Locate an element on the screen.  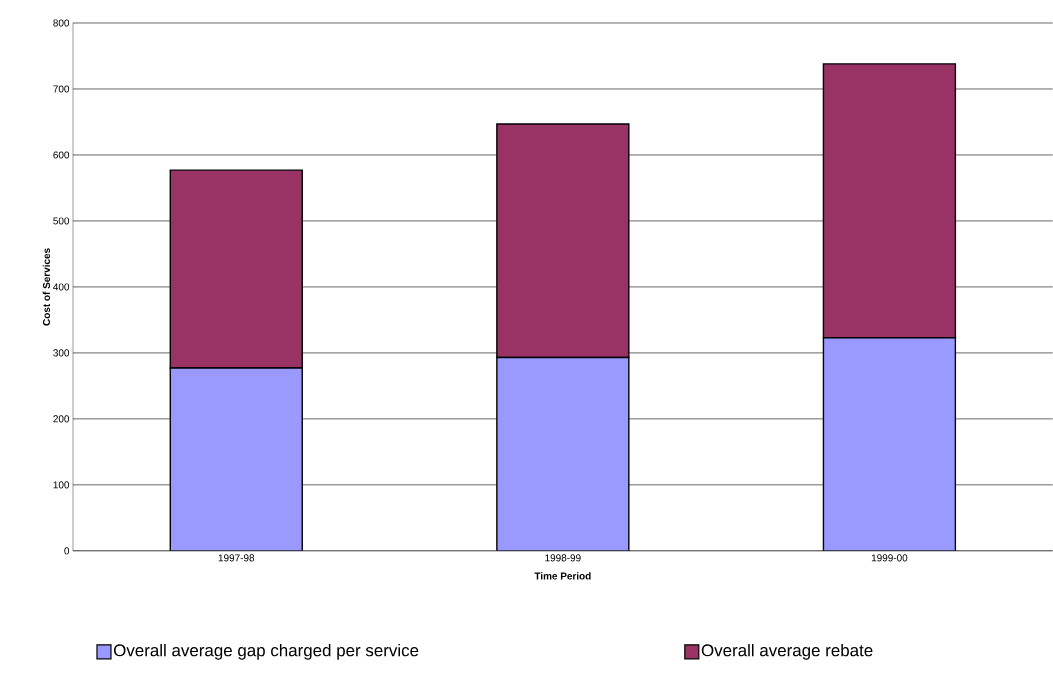
y-tick-label: 300 is located at coordinates (61, 353).